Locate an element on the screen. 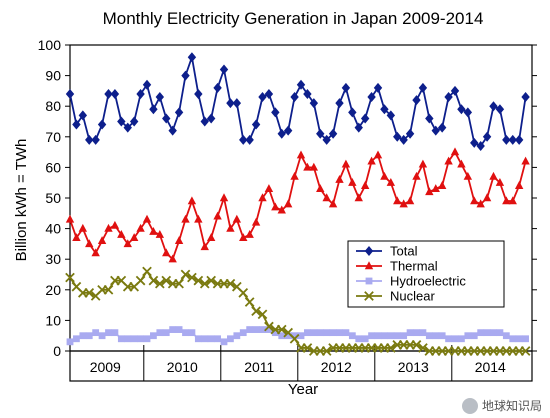 The height and width of the screenshot is (418, 550). x-tick-label: 2013 is located at coordinates (413, 367).